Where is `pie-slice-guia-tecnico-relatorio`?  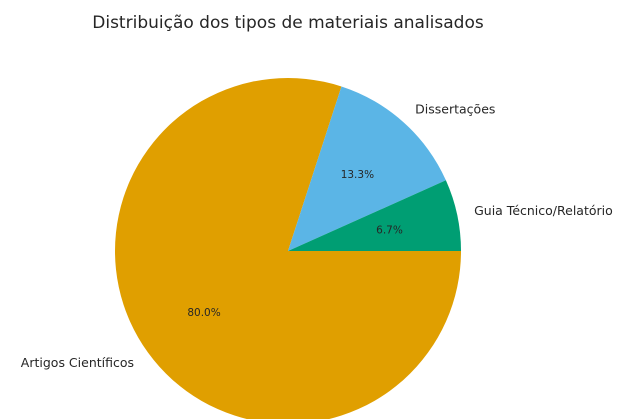
pie-slice-guia-tecnico-relatorio is located at coordinates (374, 215).